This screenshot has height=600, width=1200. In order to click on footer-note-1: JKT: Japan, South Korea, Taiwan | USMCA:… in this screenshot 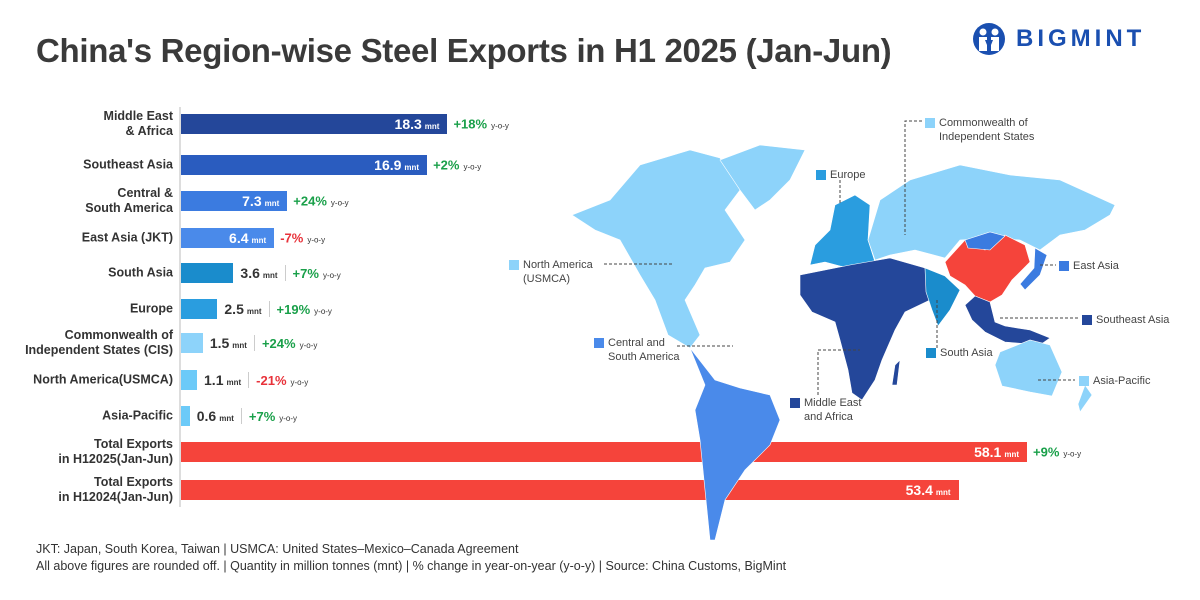, I will do `click(277, 549)`.